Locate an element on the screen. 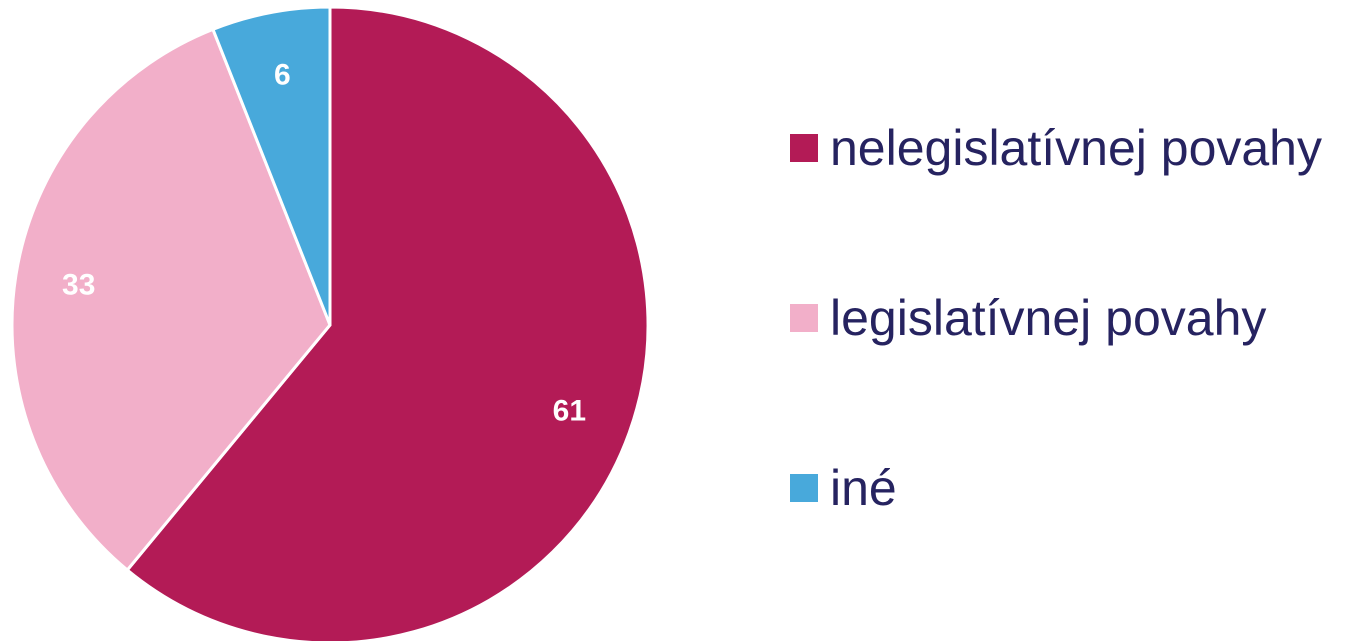 Image resolution: width=1353 pixels, height=641 pixels. legend-label-ine: iné is located at coordinates (863, 488).